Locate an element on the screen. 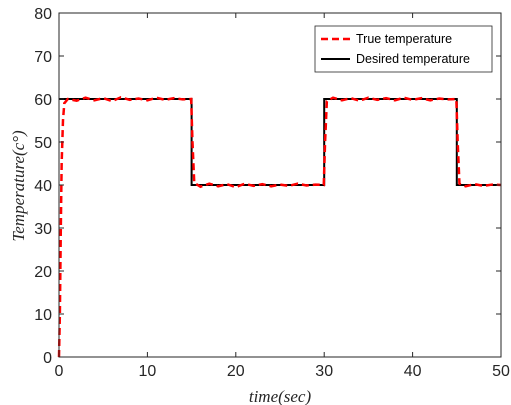 The height and width of the screenshot is (405, 511). legend-label-desired-temperature: Desired temperature is located at coordinates (413, 59).